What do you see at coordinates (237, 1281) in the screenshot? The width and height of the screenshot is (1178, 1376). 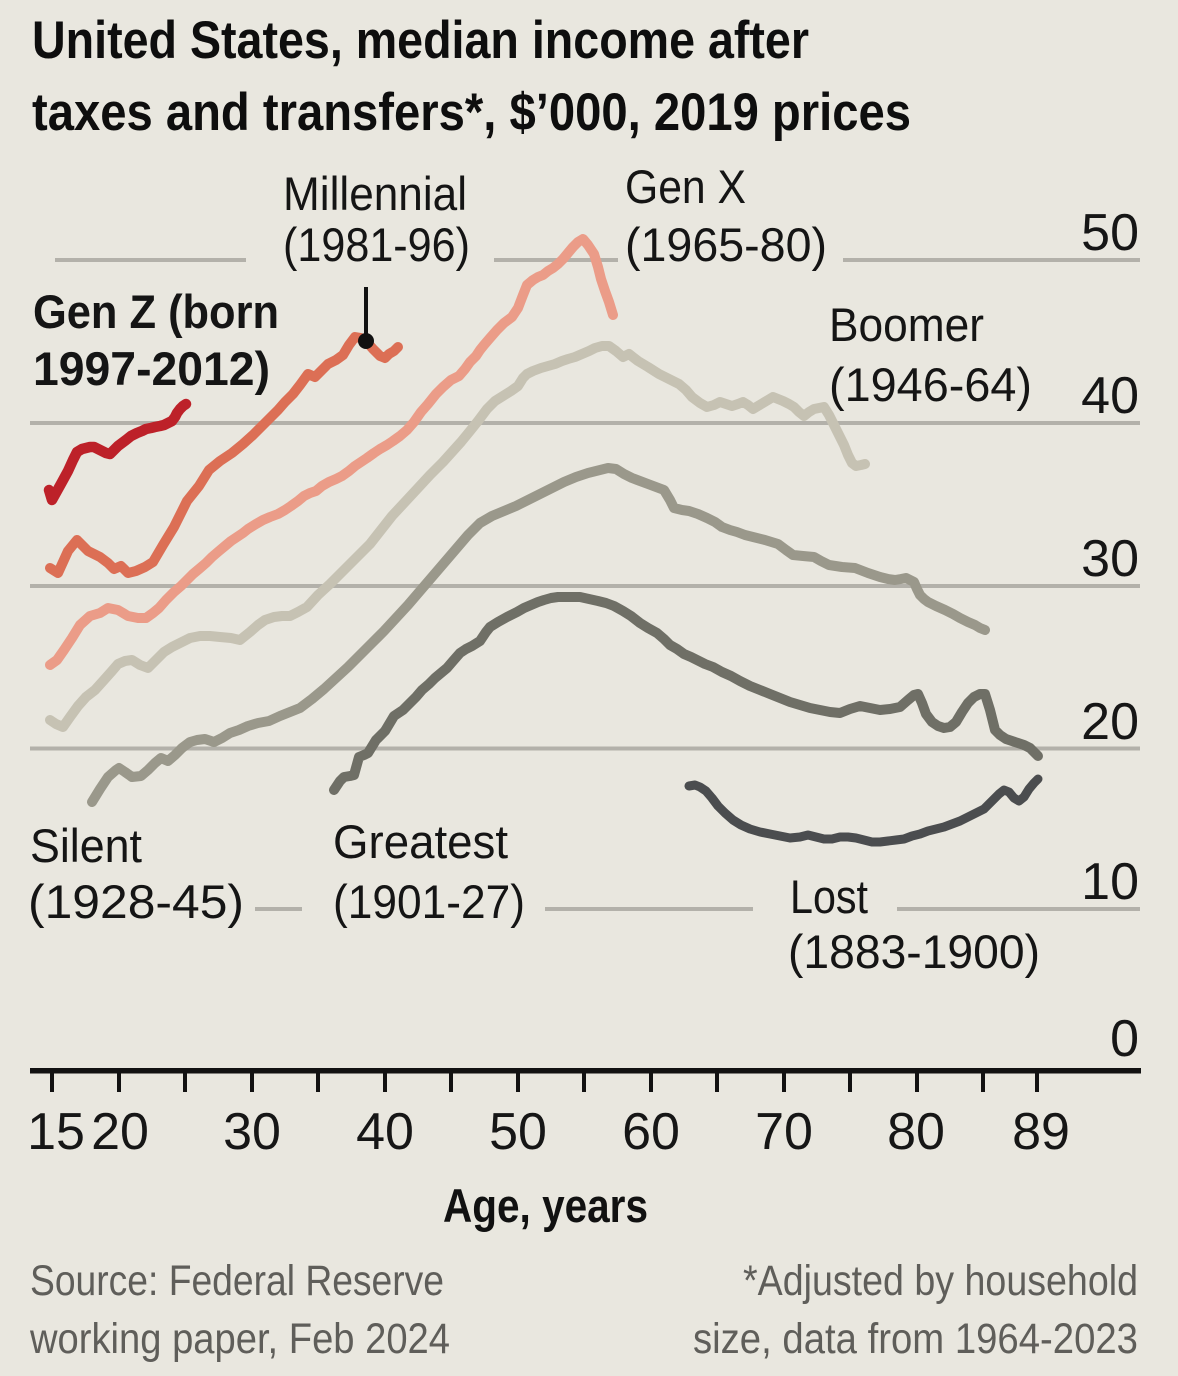 I see `svg-text: Source: Federal Reserve` at bounding box center [237, 1281].